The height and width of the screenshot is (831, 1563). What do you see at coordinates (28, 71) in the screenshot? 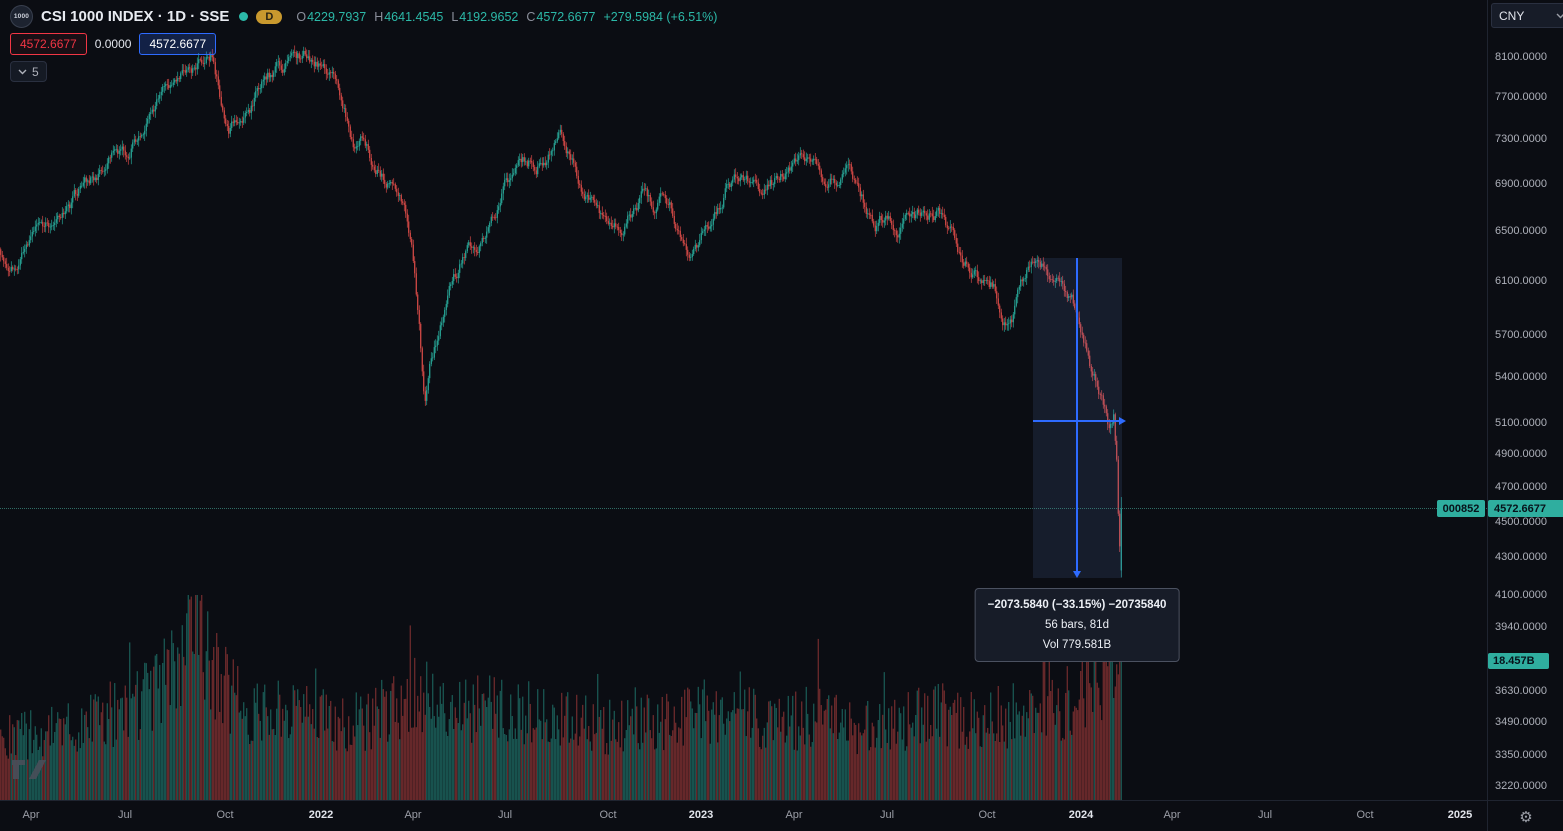
I see `indicators-collapsed-button: 5` at bounding box center [28, 71].